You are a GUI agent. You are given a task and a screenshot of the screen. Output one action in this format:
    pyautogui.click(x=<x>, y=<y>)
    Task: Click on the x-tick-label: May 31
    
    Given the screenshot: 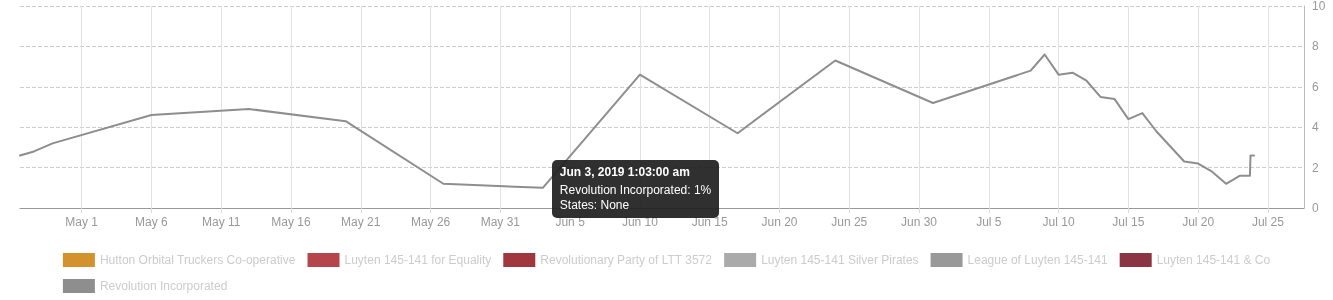 What is the action you would take?
    pyautogui.click(x=500, y=222)
    